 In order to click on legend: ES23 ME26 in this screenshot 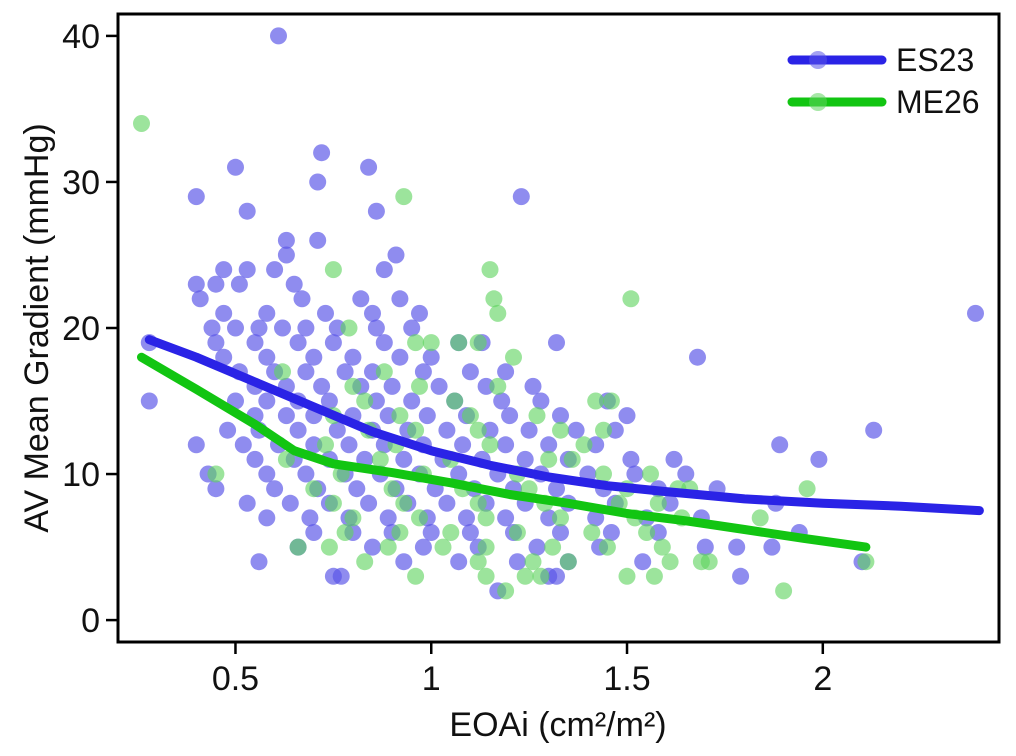, I will do `click(883, 81)`.